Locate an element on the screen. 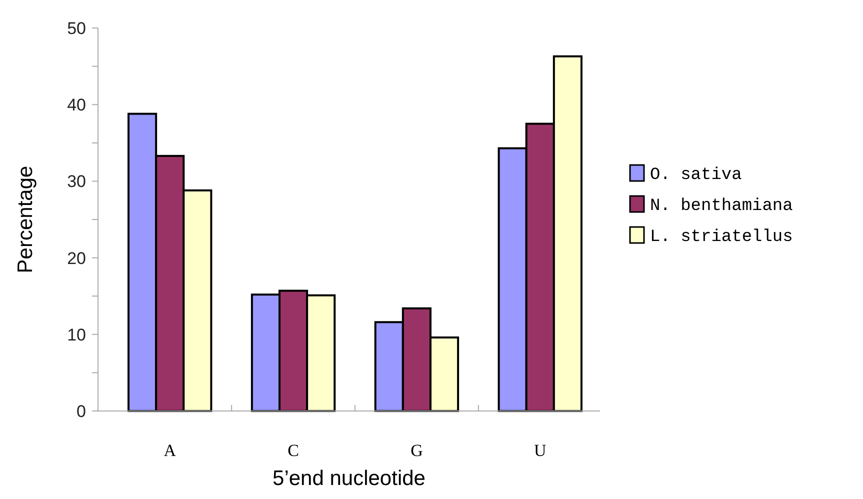 The height and width of the screenshot is (499, 863). y-tick-label: 0 is located at coordinates (81, 411).